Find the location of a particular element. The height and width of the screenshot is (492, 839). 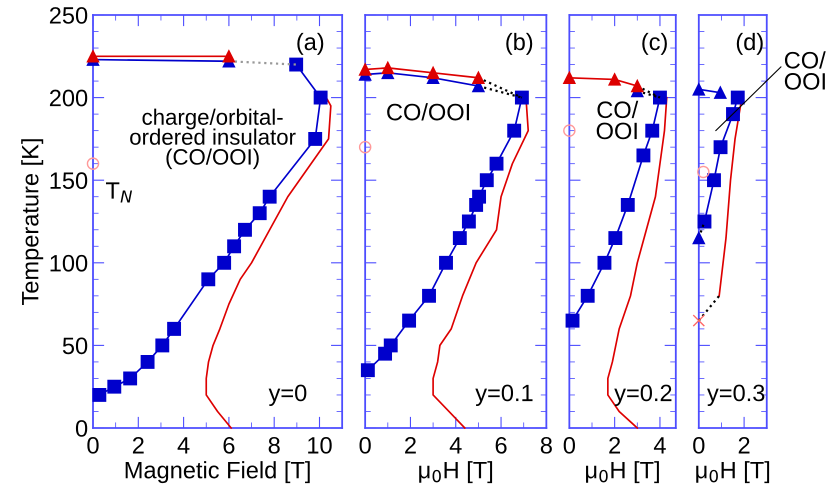

annotation: y=0 is located at coordinates (287, 395).